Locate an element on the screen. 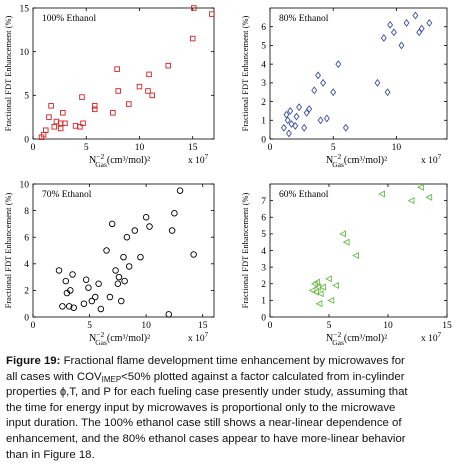 Image resolution: width=464 pixels, height=475 pixels. y-tick-label: 7 is located at coordinates (263, 202).